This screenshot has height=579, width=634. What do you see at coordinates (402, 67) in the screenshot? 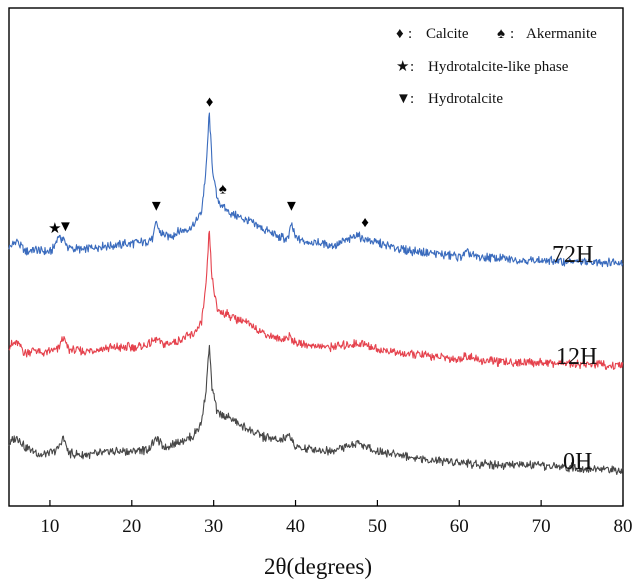
I see `legend-entry-2-symbol: ★` at bounding box center [402, 67].